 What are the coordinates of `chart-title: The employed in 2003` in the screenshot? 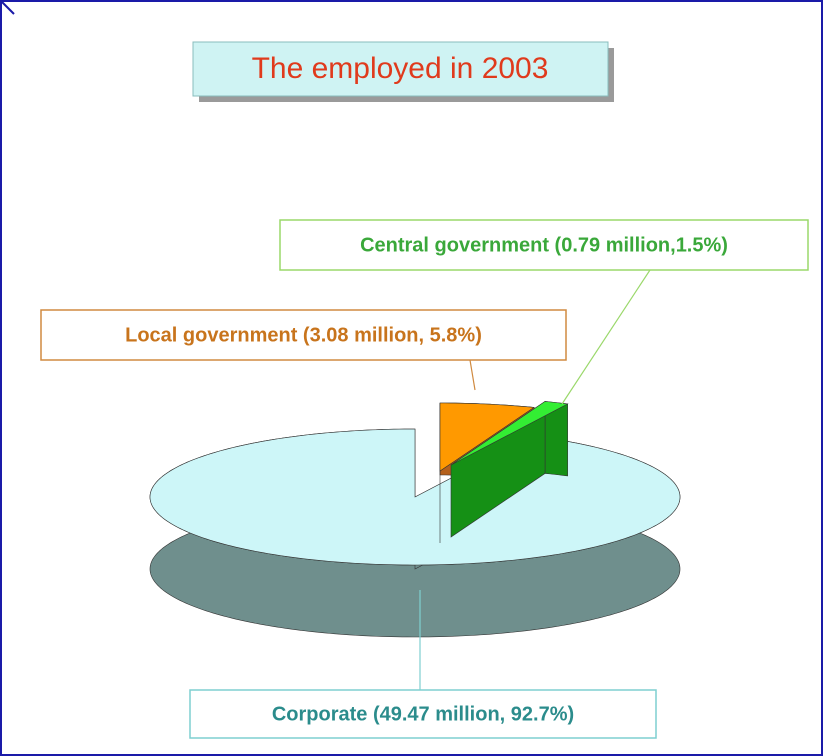 It's located at (400, 68).